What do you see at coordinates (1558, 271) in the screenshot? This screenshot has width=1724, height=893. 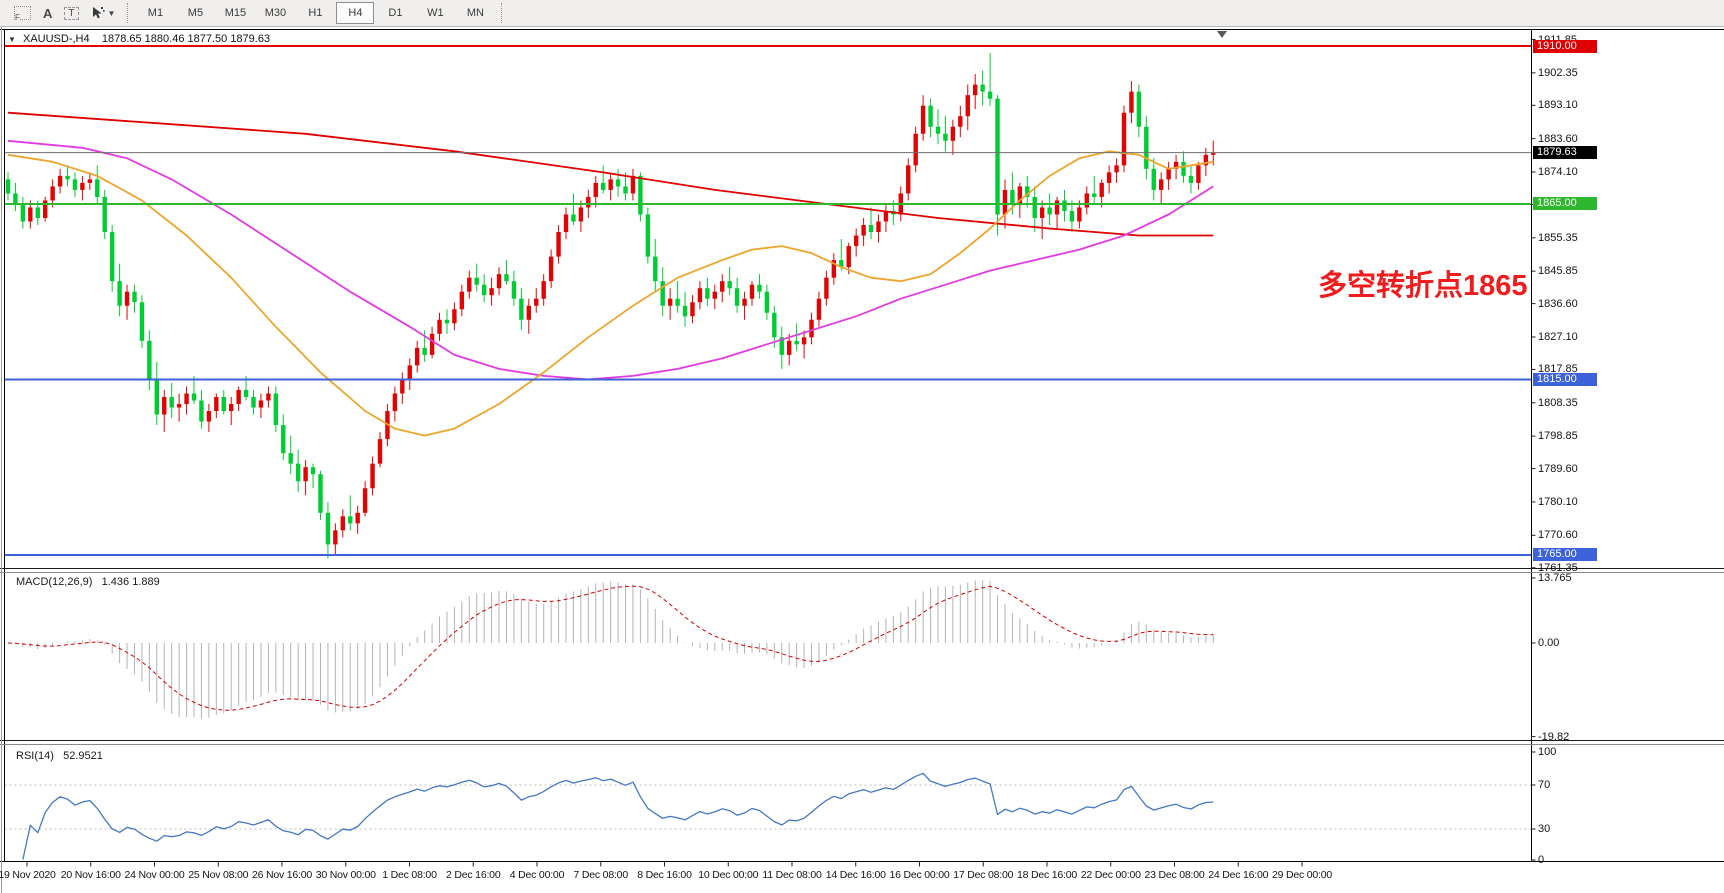 I see `price-axis-label: 1845.85` at bounding box center [1558, 271].